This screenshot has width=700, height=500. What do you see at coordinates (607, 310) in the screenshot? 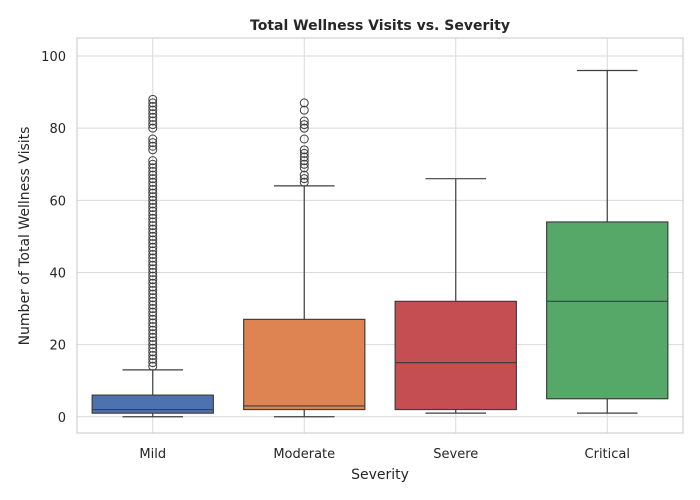
I see `box-critical` at bounding box center [607, 310].